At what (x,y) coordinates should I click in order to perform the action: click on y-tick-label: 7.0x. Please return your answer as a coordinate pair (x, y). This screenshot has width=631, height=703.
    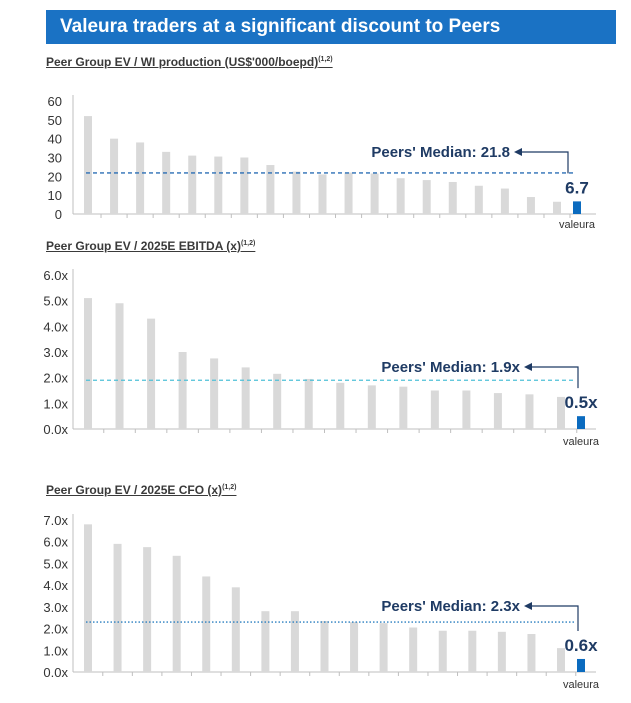
    Looking at the image, I should click on (55, 520).